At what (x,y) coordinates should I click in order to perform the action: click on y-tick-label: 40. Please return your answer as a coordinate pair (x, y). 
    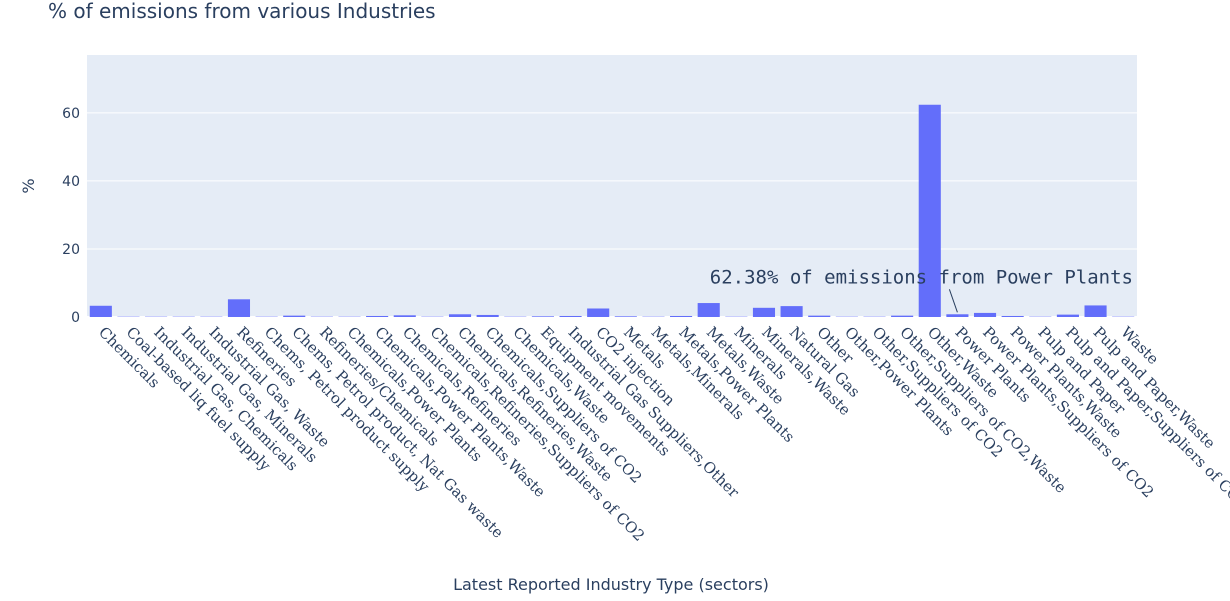
    Looking at the image, I should click on (71, 182).